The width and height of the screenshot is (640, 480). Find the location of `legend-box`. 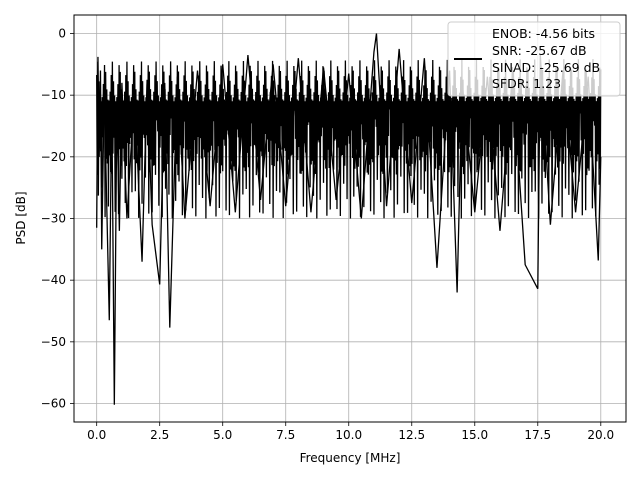

legend-box is located at coordinates (534, 59).